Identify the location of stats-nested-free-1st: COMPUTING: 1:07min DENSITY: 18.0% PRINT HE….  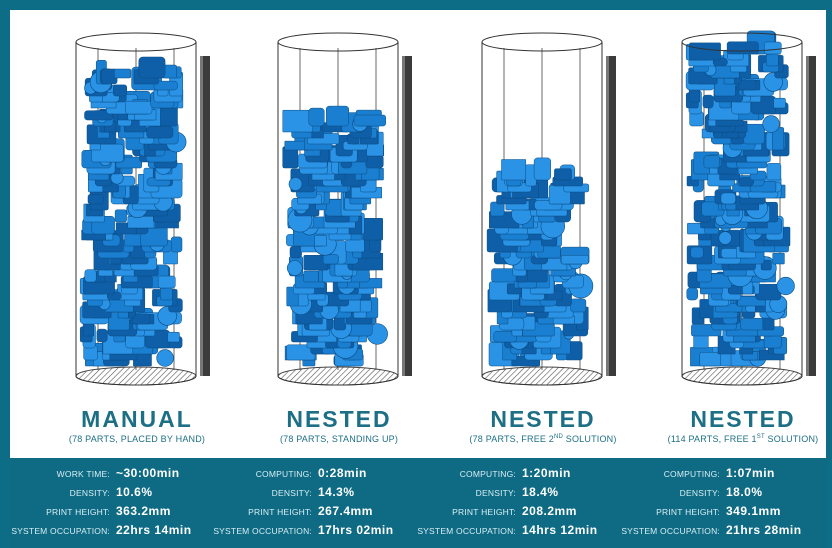
(722, 506).